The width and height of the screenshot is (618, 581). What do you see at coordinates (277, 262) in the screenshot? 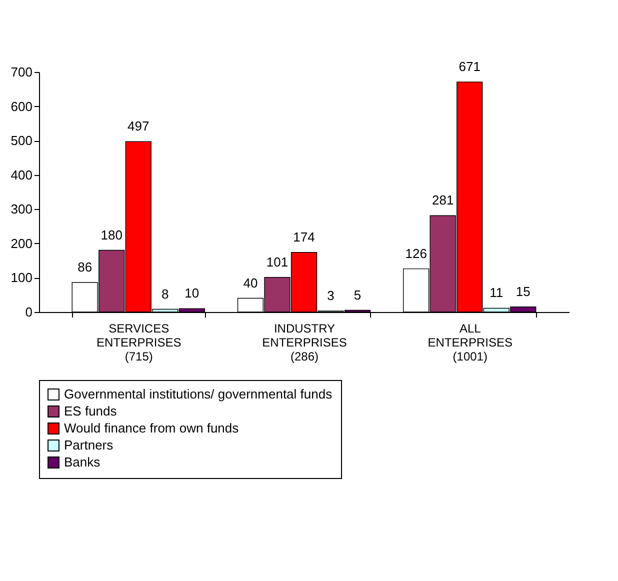
I see `data-label: 101` at bounding box center [277, 262].